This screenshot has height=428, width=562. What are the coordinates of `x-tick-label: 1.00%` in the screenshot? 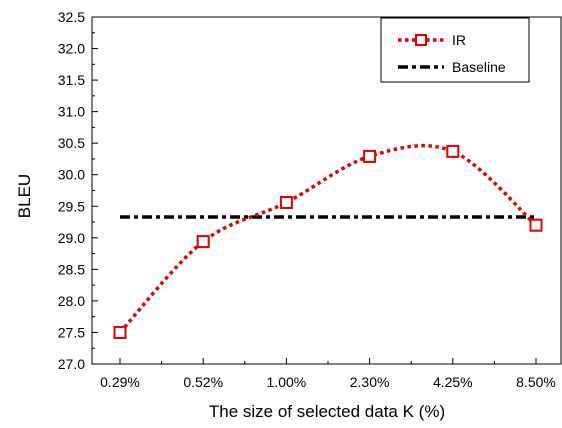 It's located at (287, 382).